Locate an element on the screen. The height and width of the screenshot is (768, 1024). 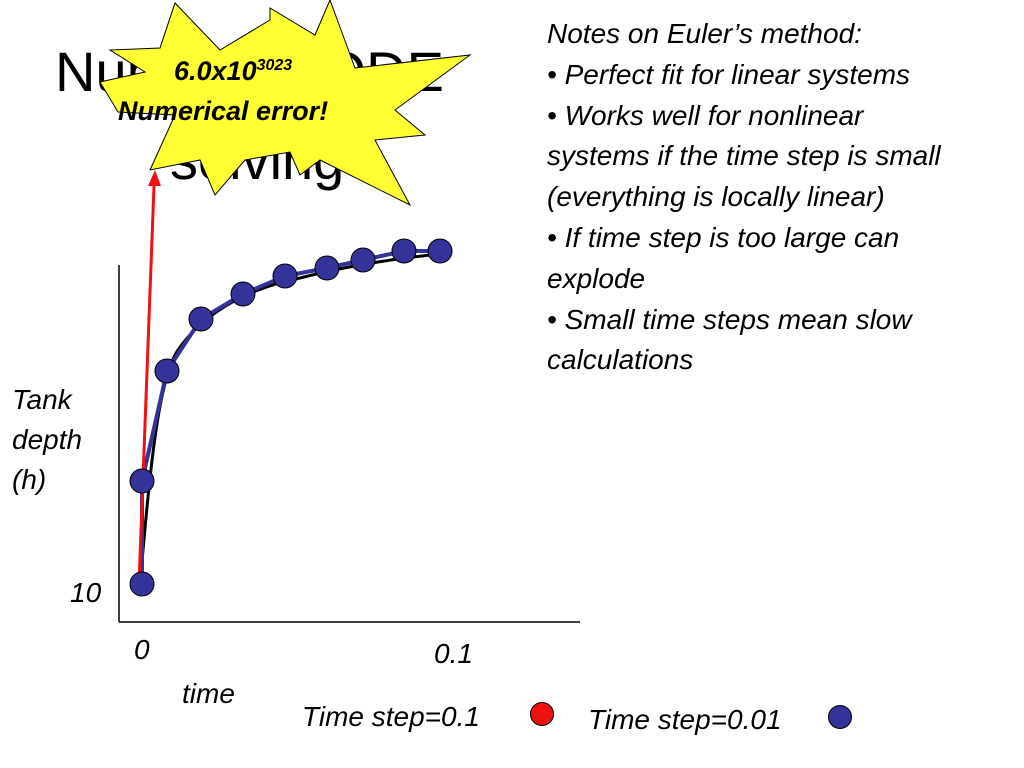
notes-bullet: • Perfect fit for linear systems is located at coordinates (729, 74).